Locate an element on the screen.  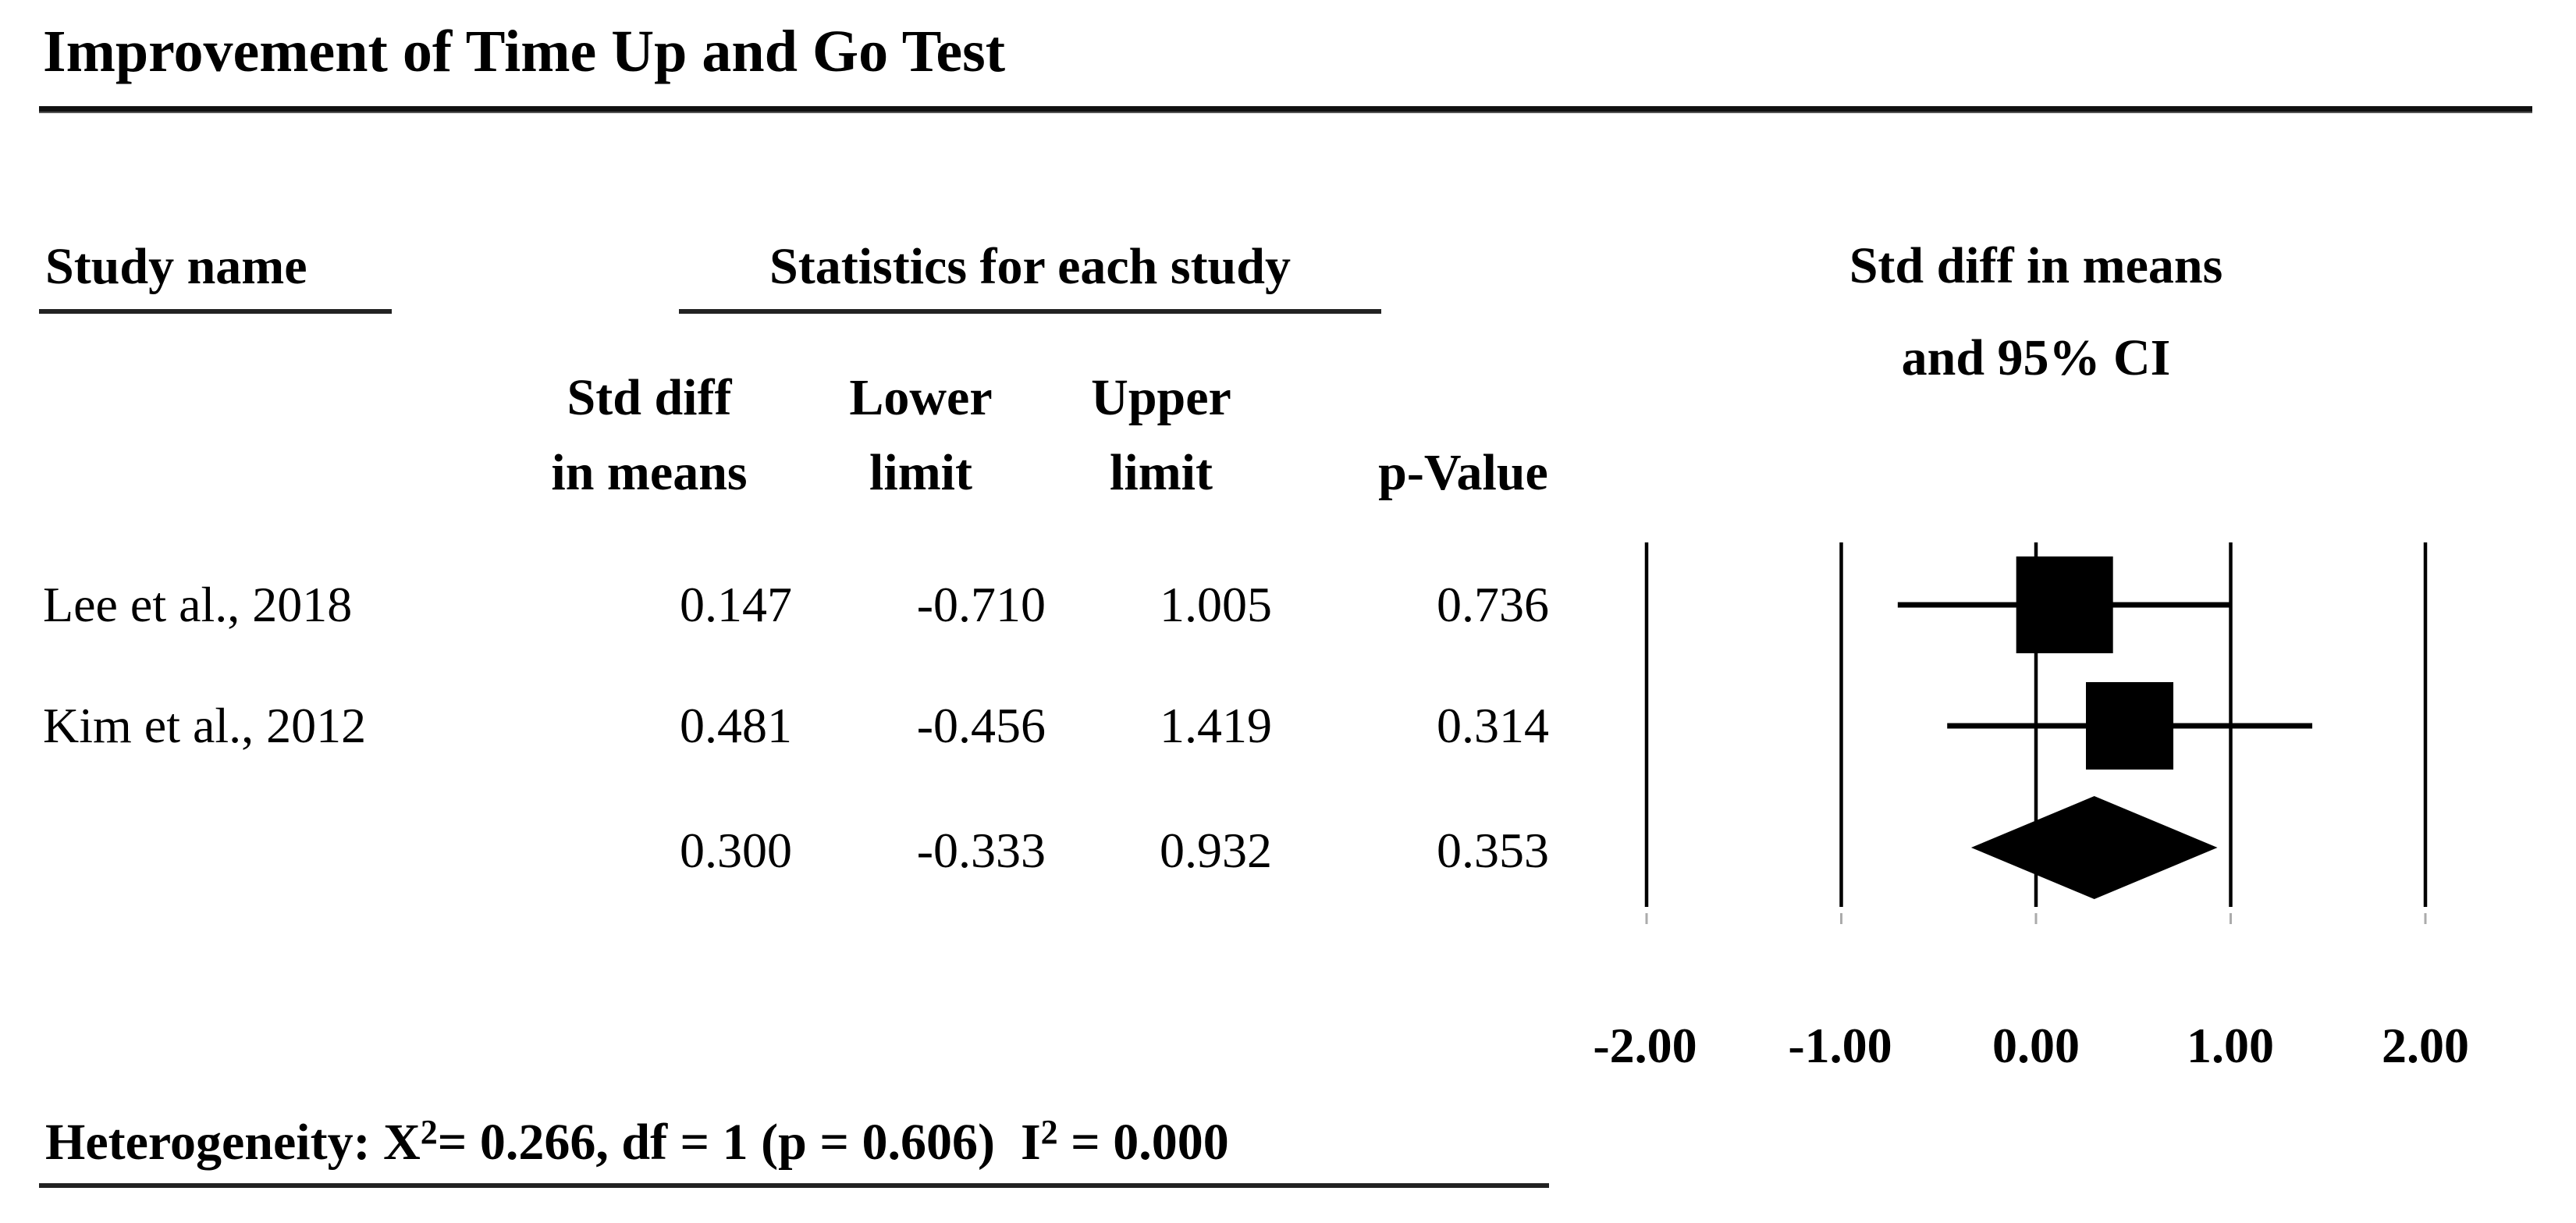
table-row-summary: 0.300 -0.333 0.932 0.353 is located at coordinates (1288, 850).